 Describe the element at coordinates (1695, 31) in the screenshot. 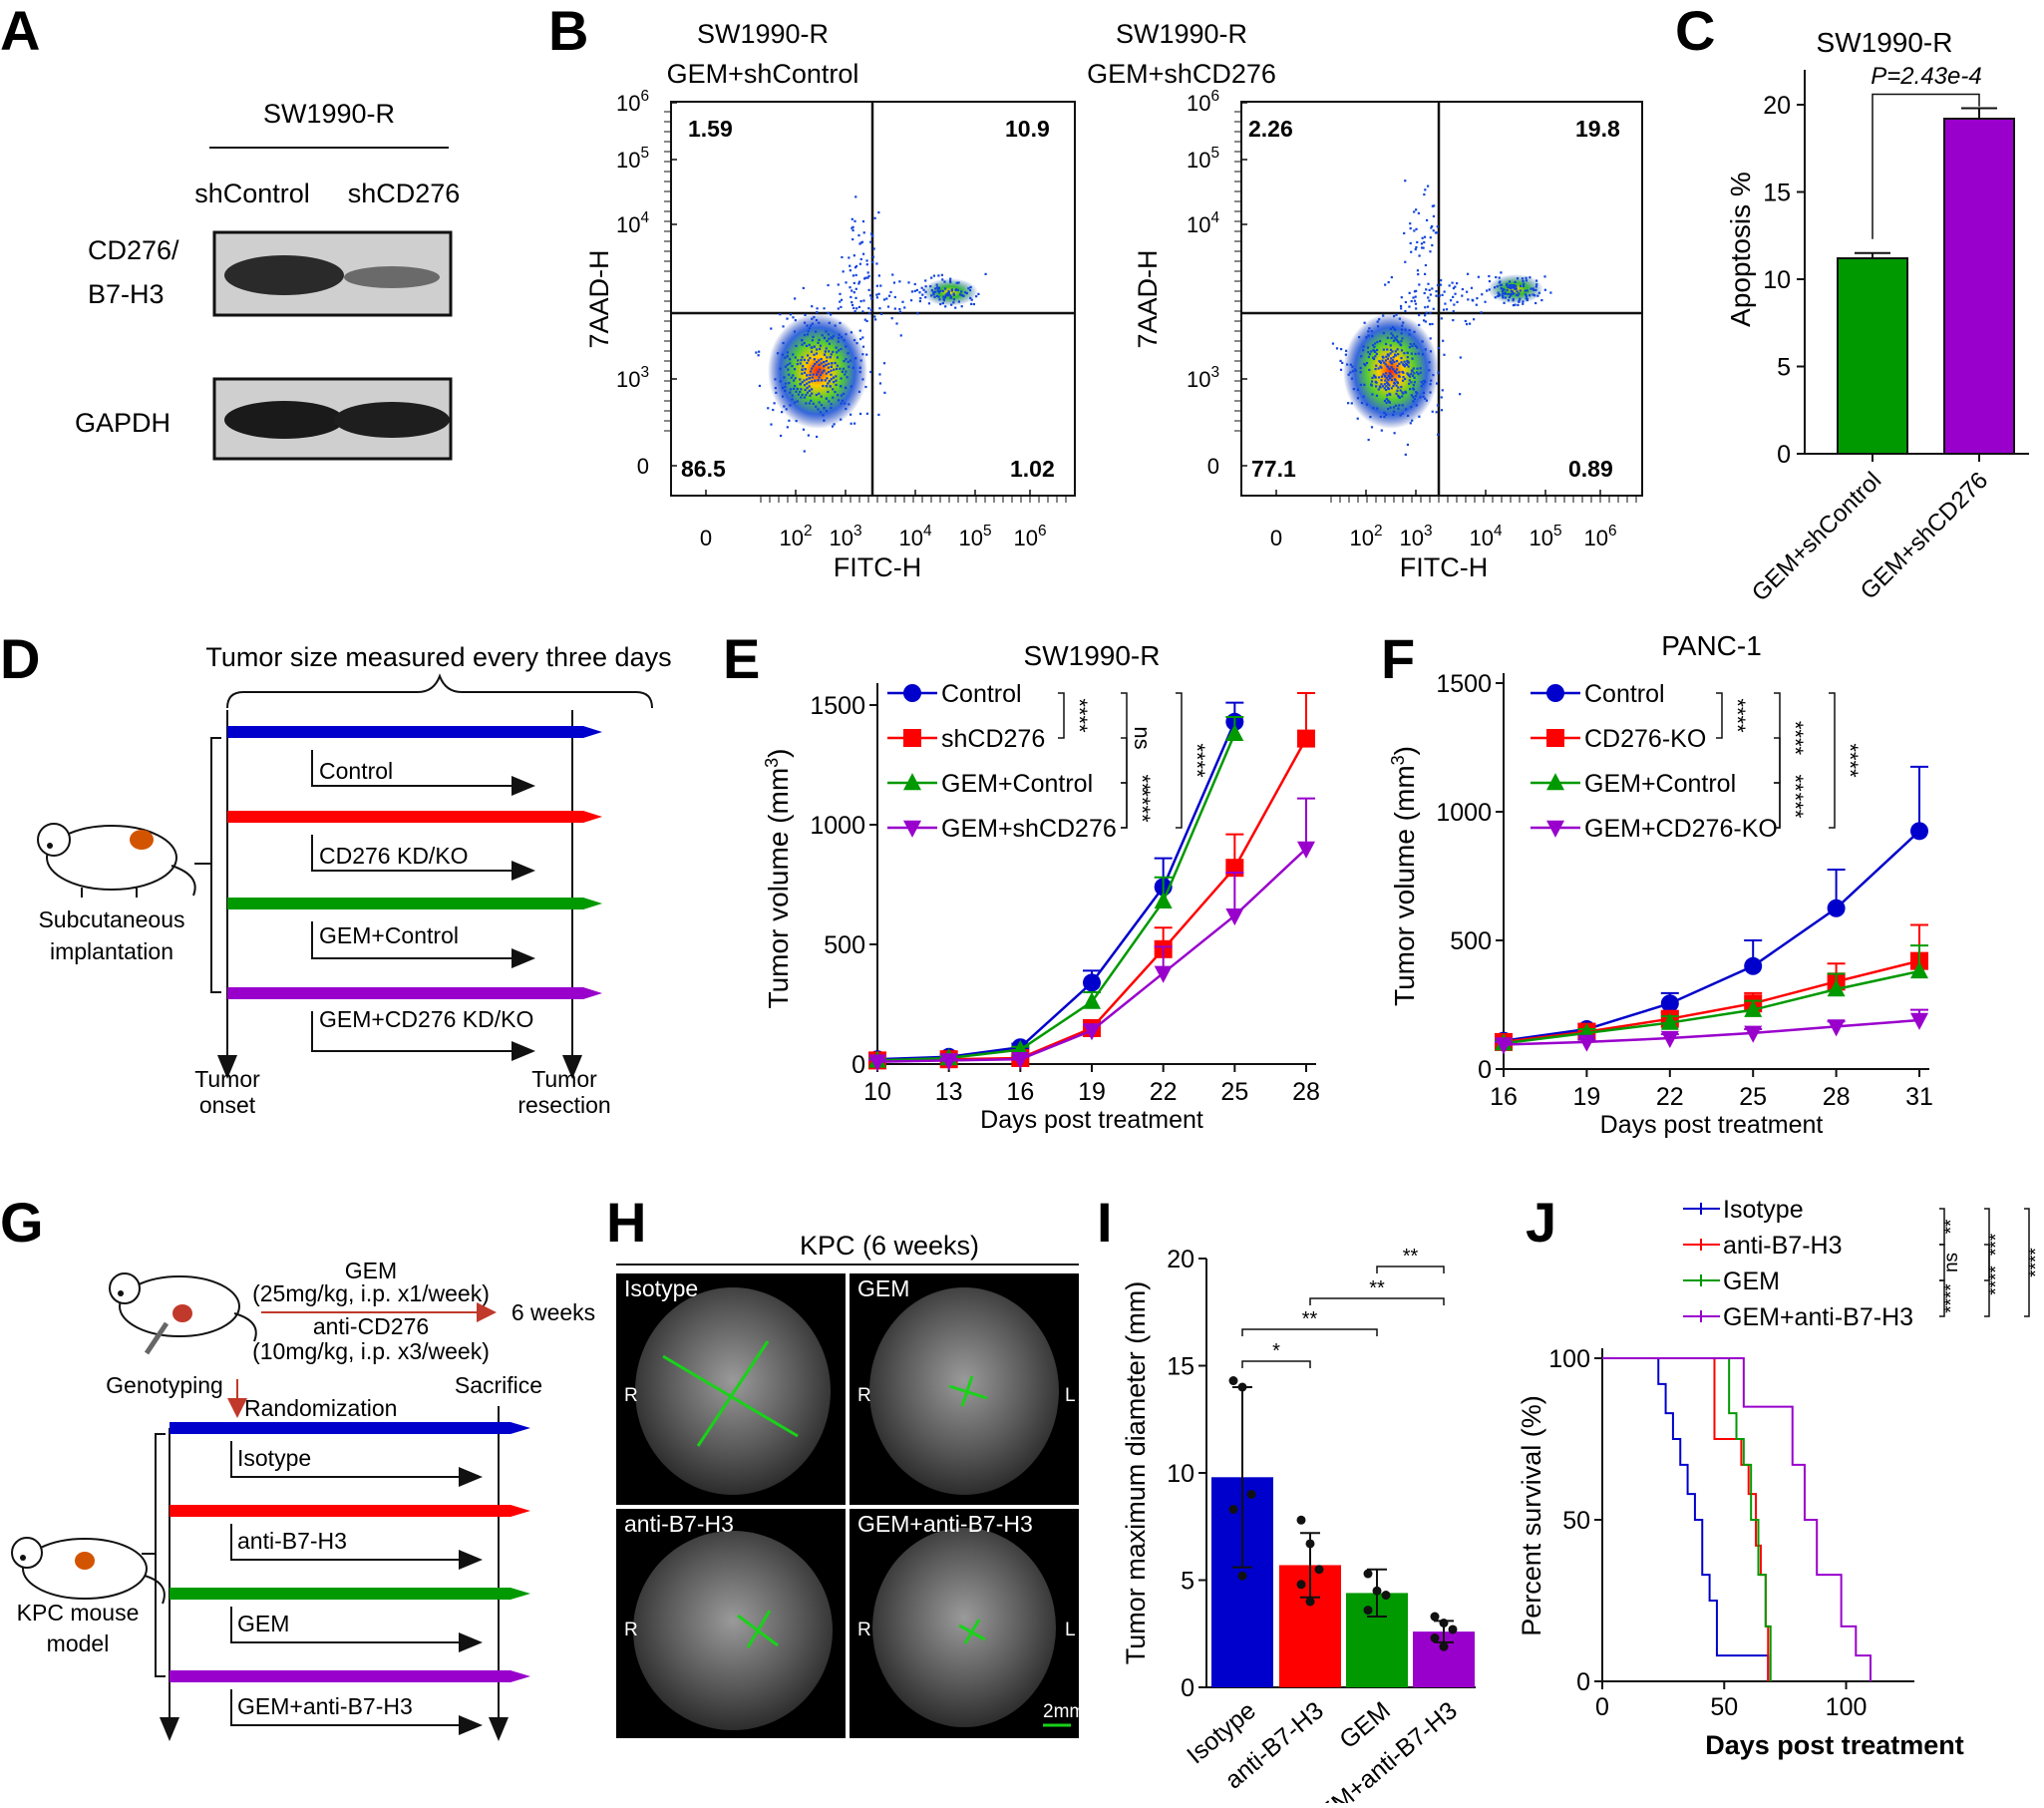

I see `panel-letter-c: C` at that location.